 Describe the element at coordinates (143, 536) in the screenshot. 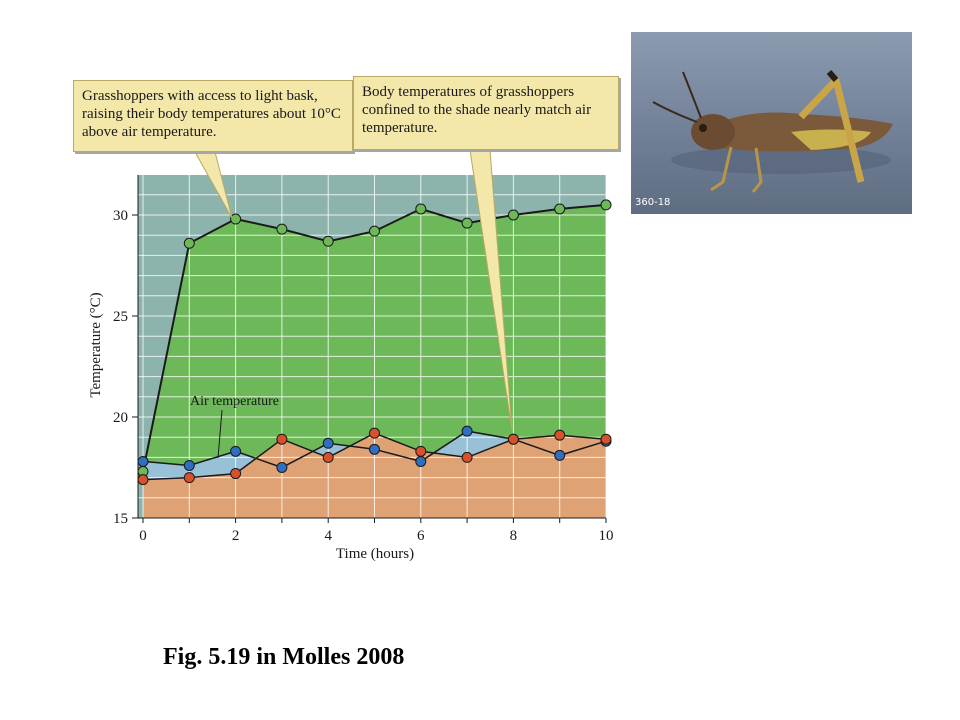

I see `x-tick-label: 0` at that location.